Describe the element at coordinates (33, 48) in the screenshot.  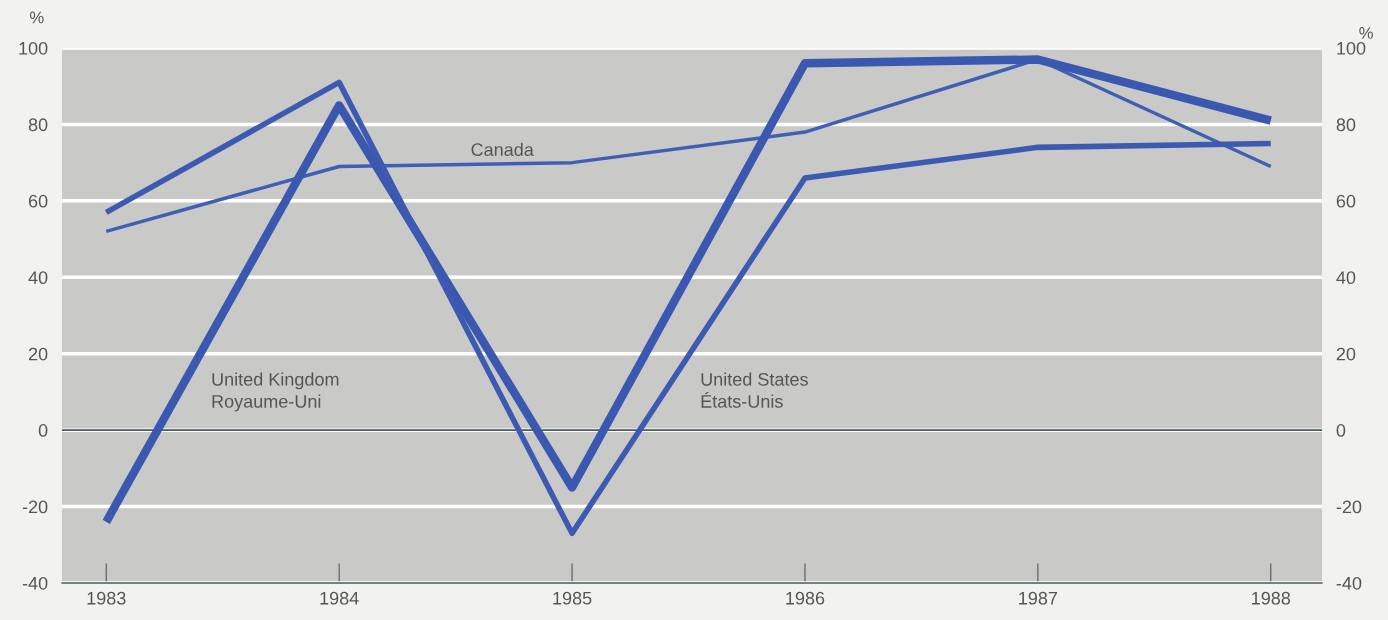
I see `y-tick-label: 100` at that location.